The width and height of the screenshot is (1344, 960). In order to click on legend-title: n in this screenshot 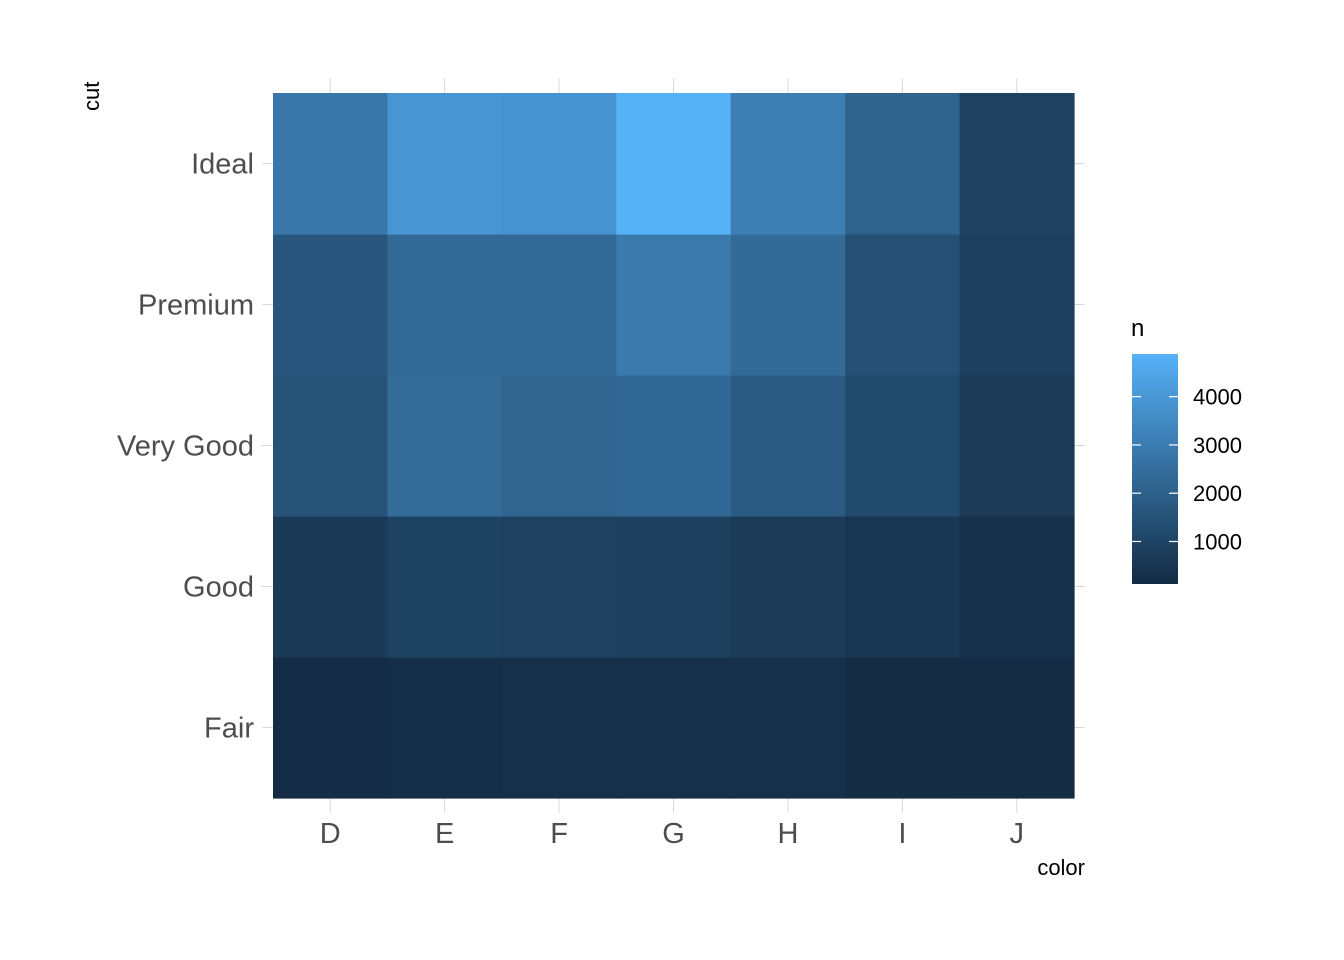, I will do `click(1137, 328)`.